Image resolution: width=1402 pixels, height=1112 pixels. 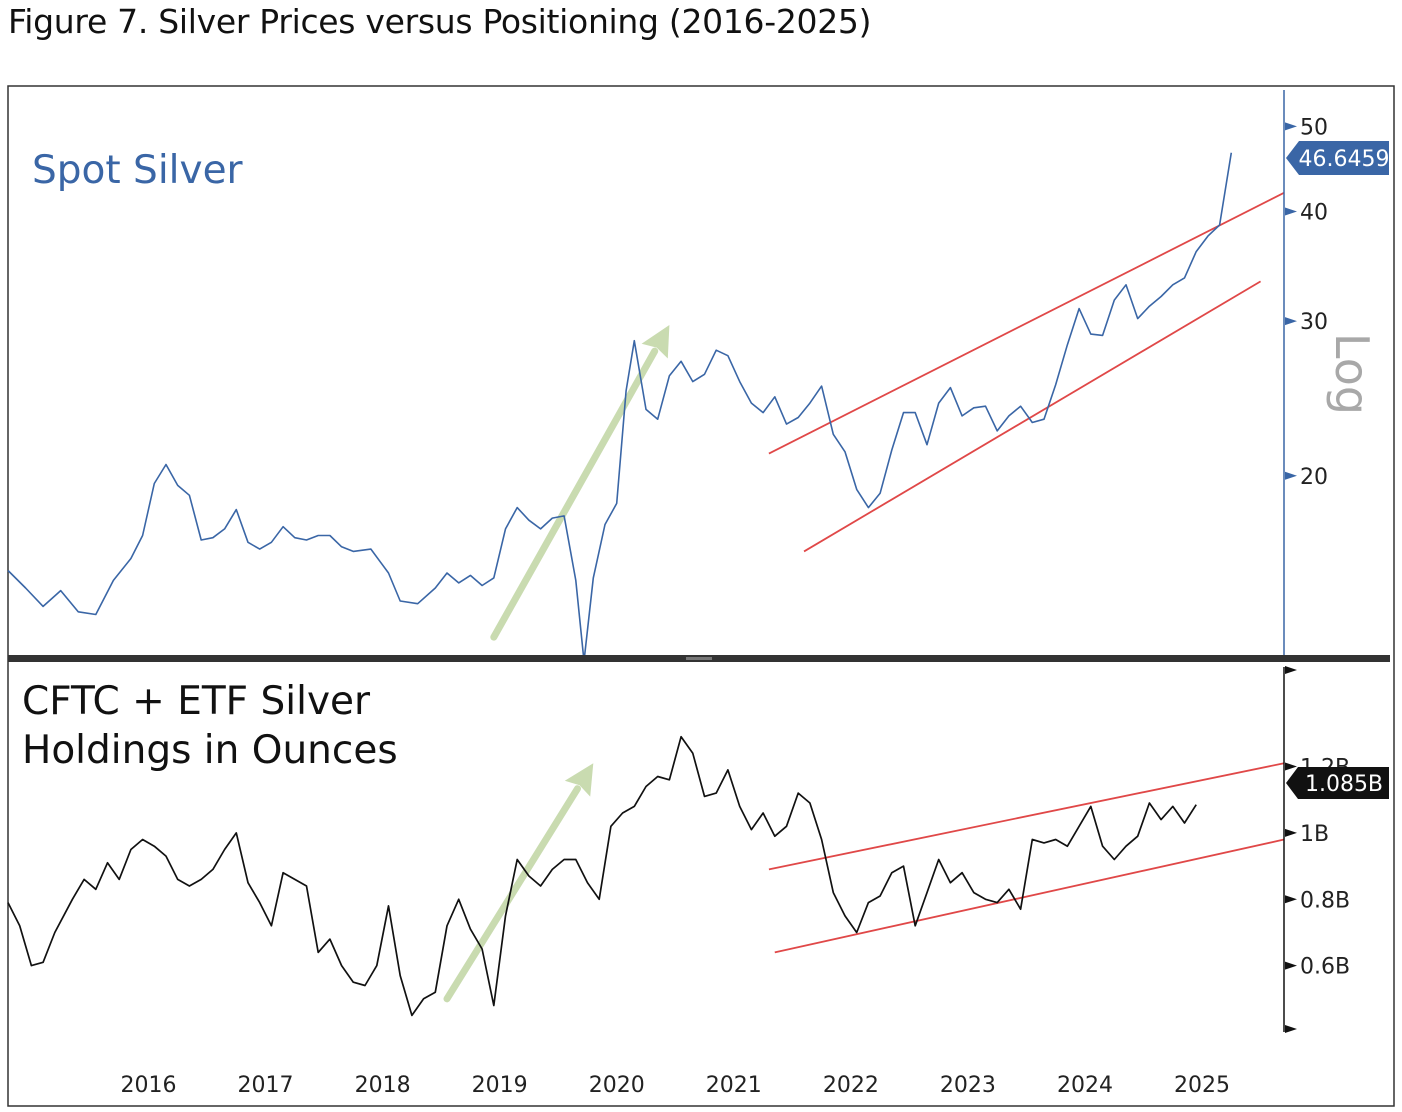 What do you see at coordinates (210, 750) in the screenshot?
I see `panel-title-holdings-line-2: Holdings in Ounces` at bounding box center [210, 750].